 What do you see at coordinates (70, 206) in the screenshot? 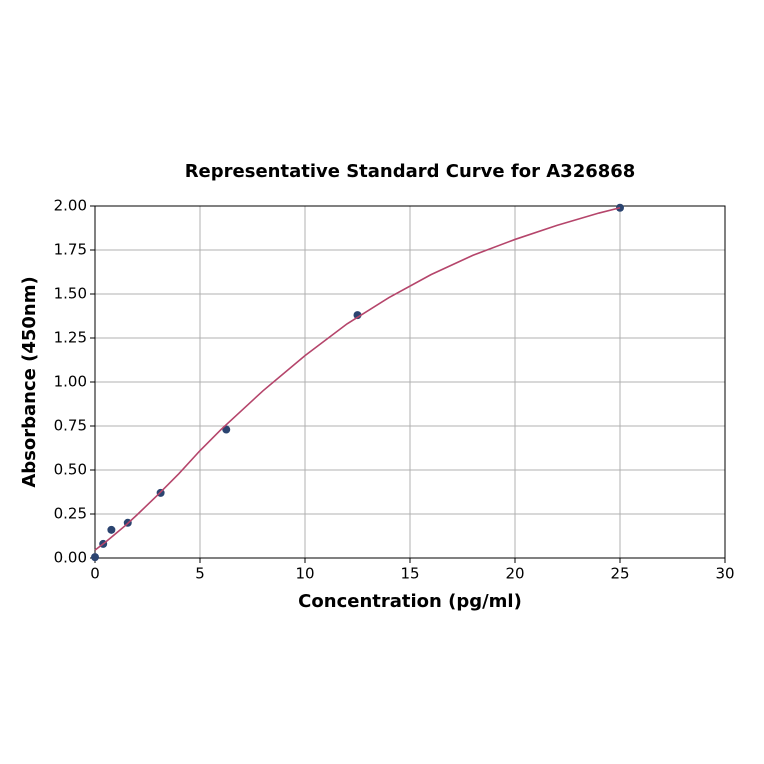
I see `y-tick-label: 2.00` at bounding box center [70, 206].